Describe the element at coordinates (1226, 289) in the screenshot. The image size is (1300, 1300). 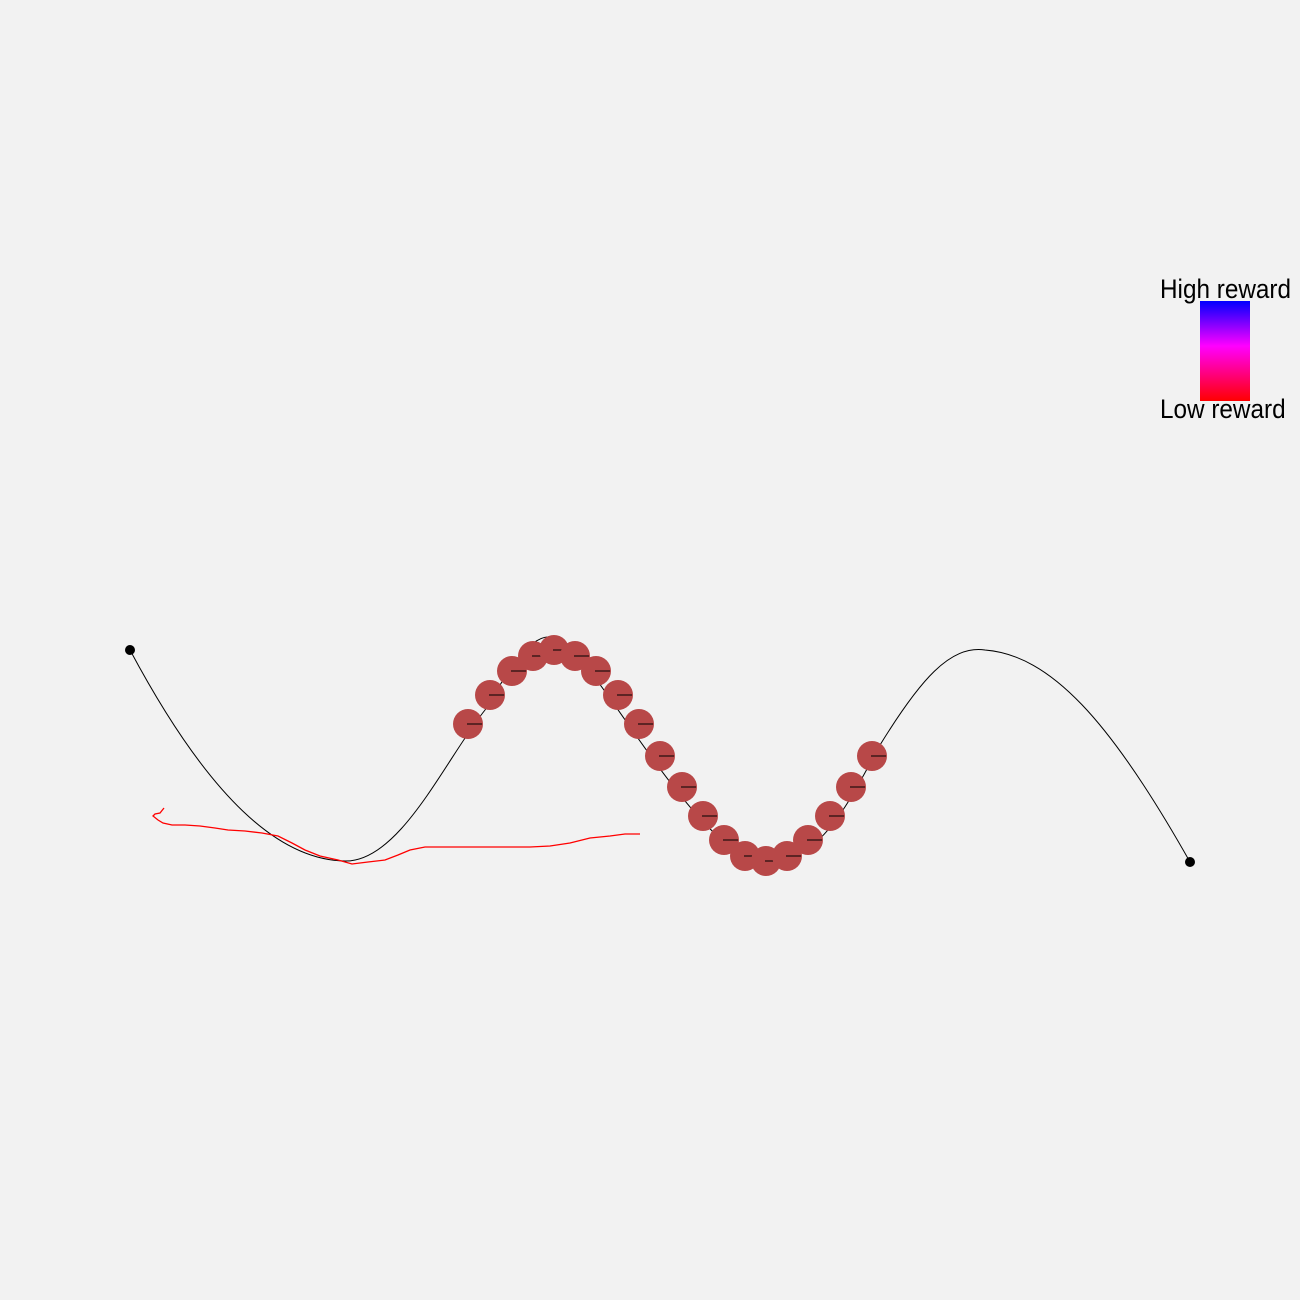
I see `legend-high-label: High reward` at that location.